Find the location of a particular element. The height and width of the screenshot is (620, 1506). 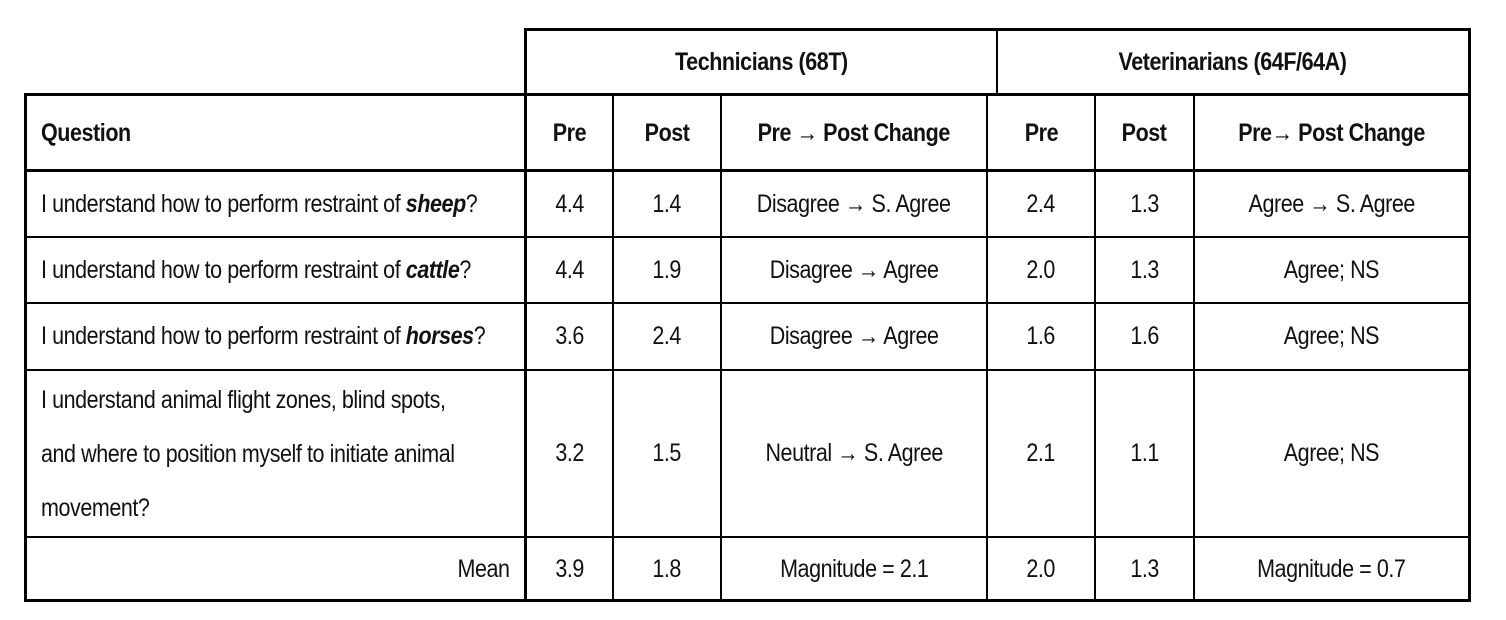

cell-value: Neutral → S. Agree is located at coordinates (854, 453).